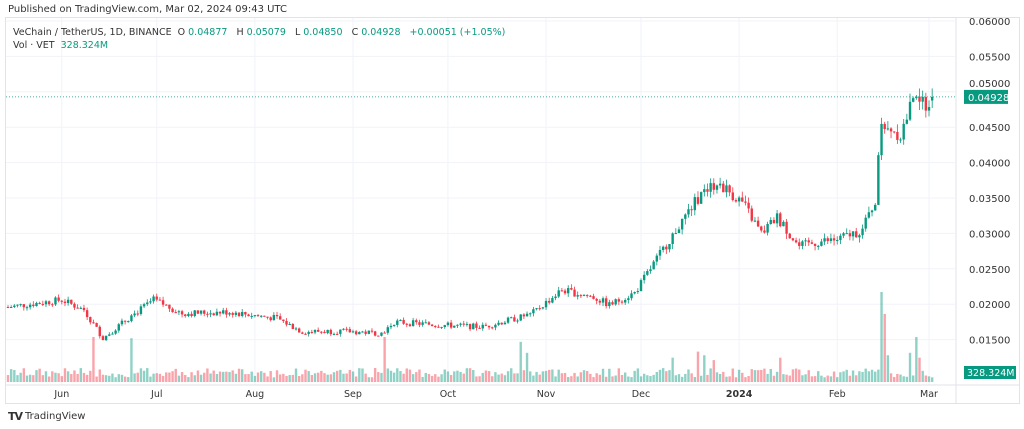 Image resolution: width=1024 pixels, height=429 pixels. Describe the element at coordinates (46, 416) in the screenshot. I see `tradingview-logo: TV TradingView` at that location.